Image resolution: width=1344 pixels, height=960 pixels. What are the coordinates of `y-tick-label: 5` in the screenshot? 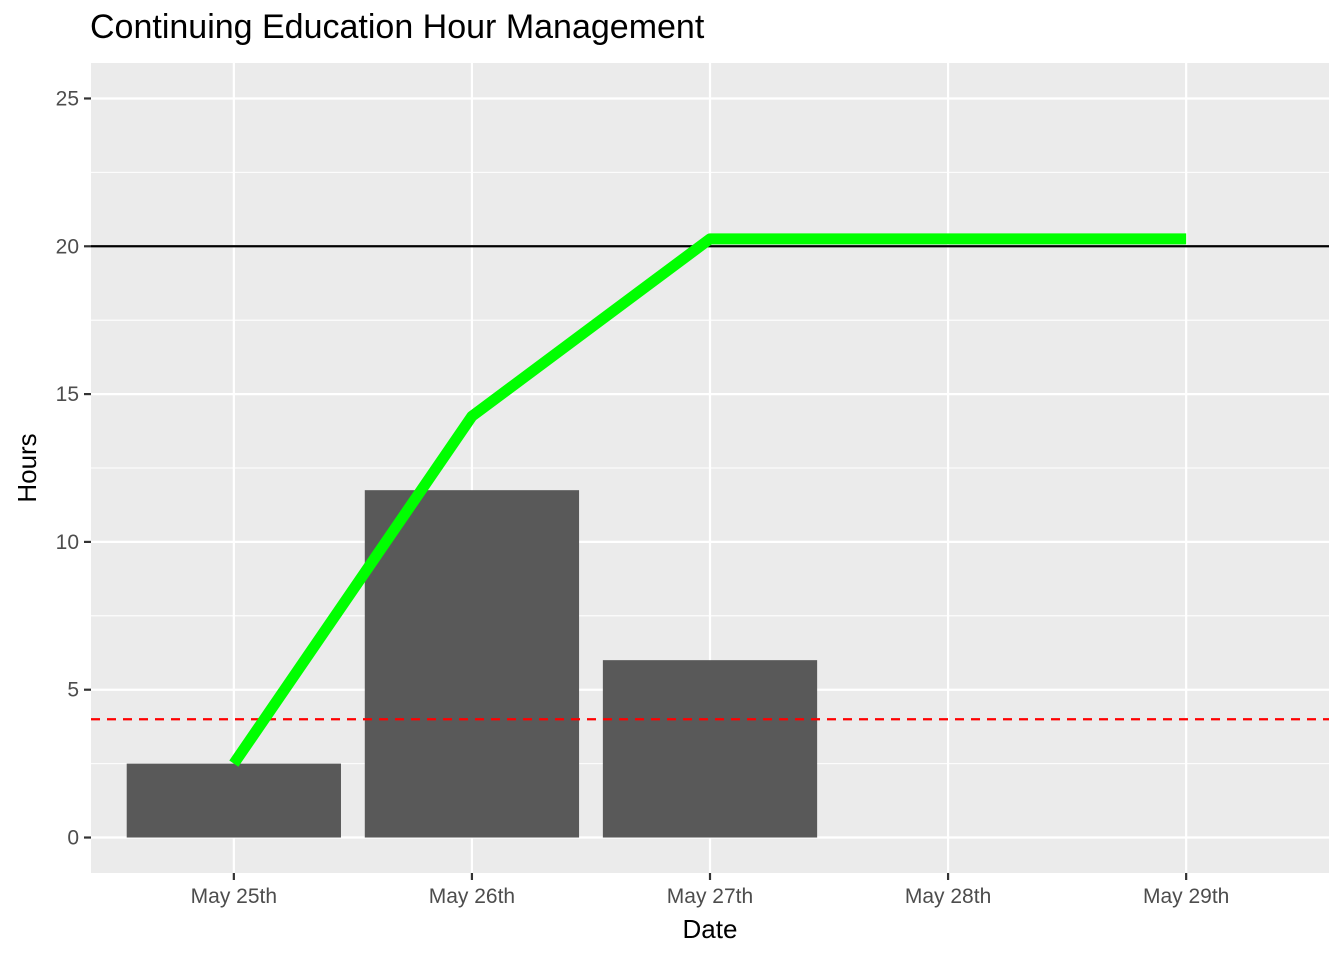 It's located at (73, 690).